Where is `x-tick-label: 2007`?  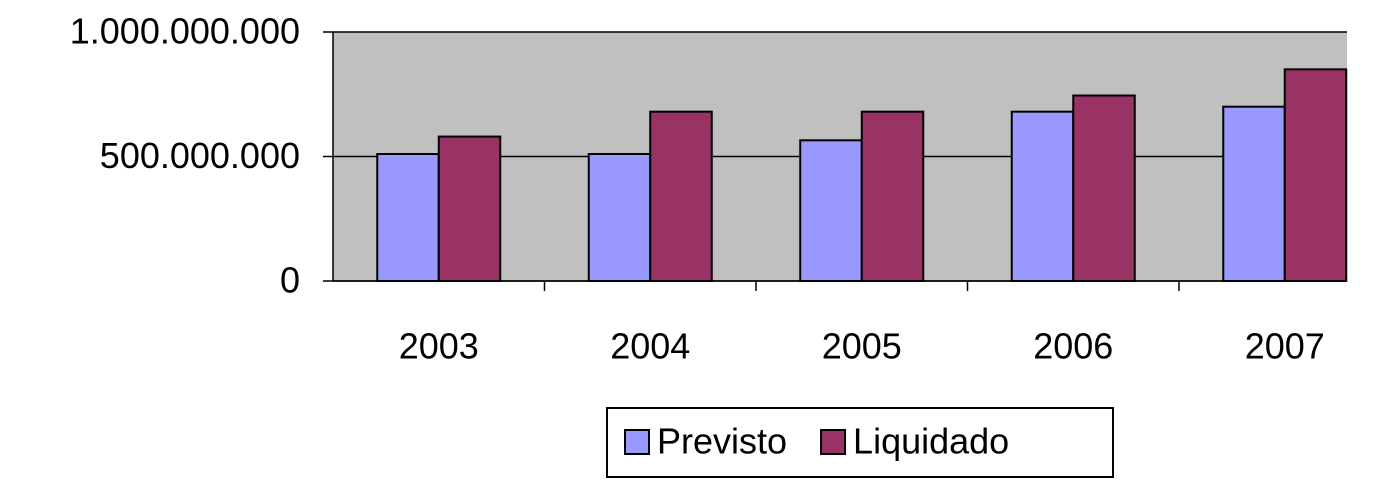 x-tick-label: 2007 is located at coordinates (1285, 346).